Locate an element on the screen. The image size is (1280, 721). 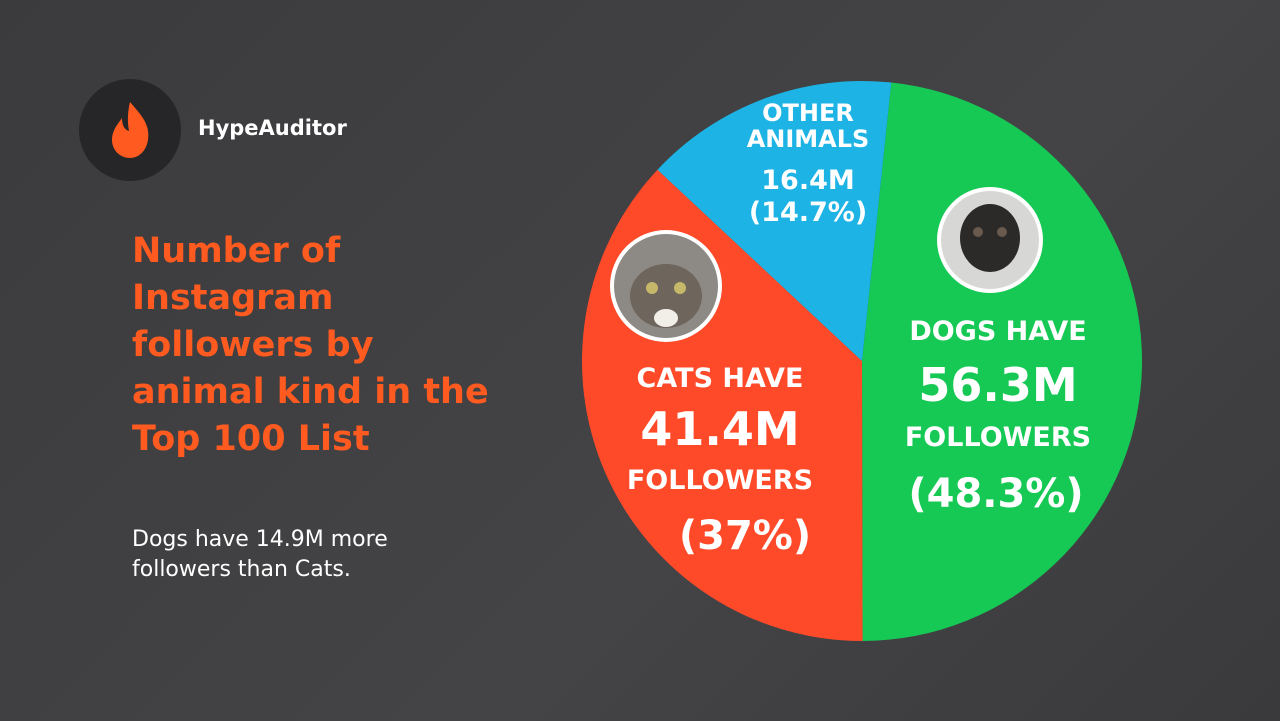
followers-label: 56.3M is located at coordinates (998, 385).